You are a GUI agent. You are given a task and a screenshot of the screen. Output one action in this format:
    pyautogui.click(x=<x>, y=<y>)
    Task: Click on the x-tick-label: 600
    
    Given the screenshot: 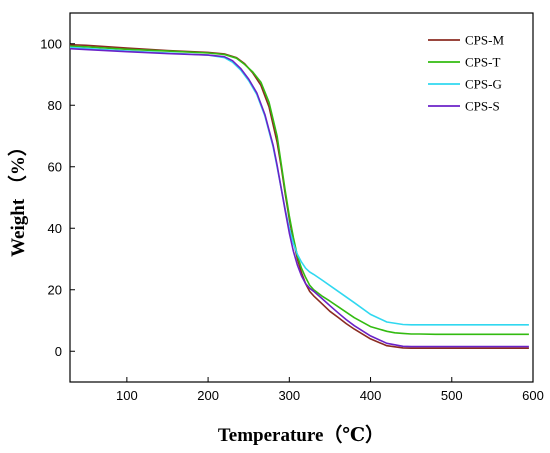 What is the action you would take?
    pyautogui.click(x=533, y=395)
    